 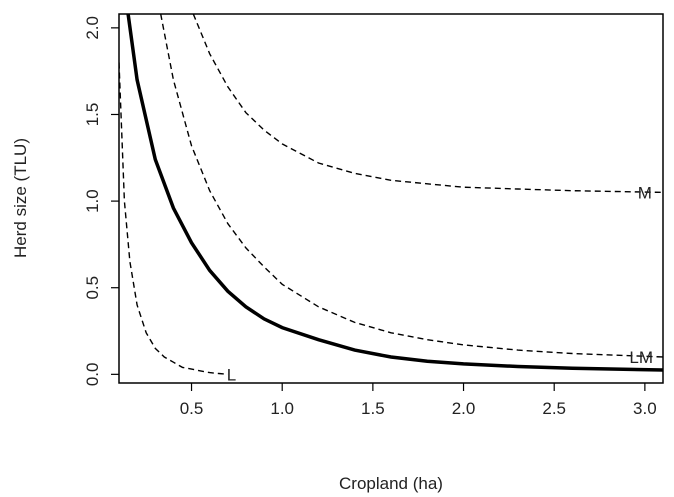 I want to click on curve-l, so click(x=173, y=218).